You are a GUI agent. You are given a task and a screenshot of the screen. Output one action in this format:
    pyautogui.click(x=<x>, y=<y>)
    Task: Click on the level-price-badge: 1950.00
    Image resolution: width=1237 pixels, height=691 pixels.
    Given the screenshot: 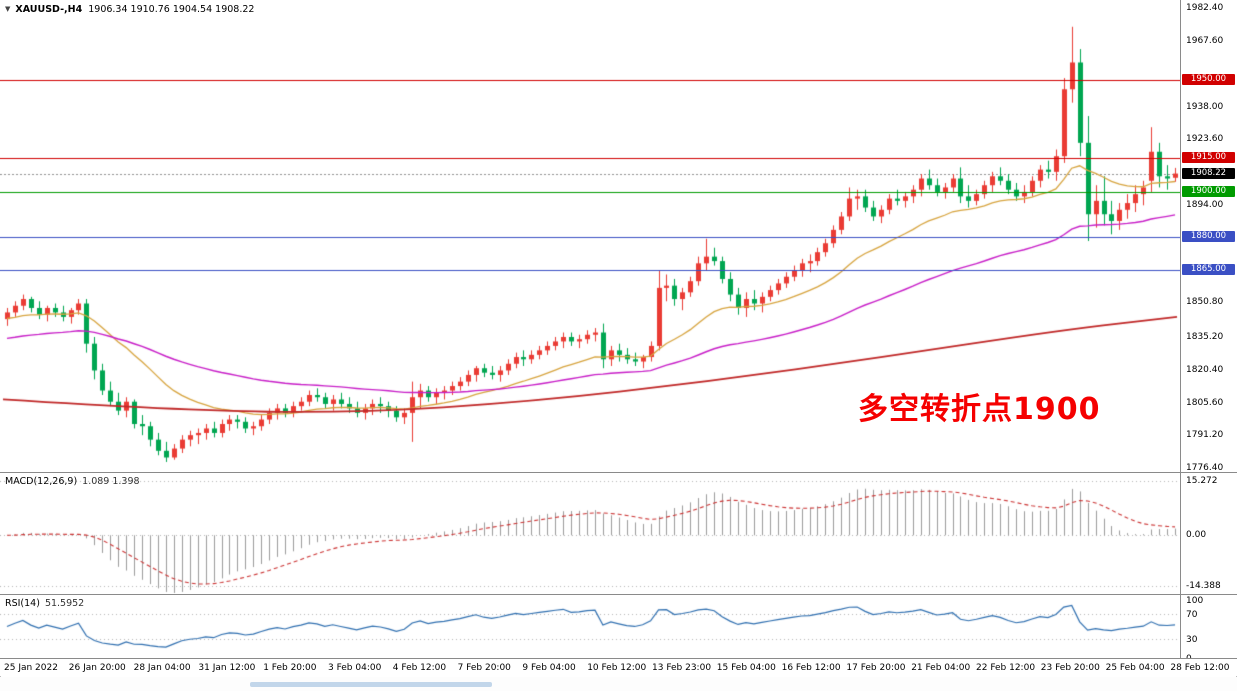 What is the action you would take?
    pyautogui.click(x=1208, y=79)
    